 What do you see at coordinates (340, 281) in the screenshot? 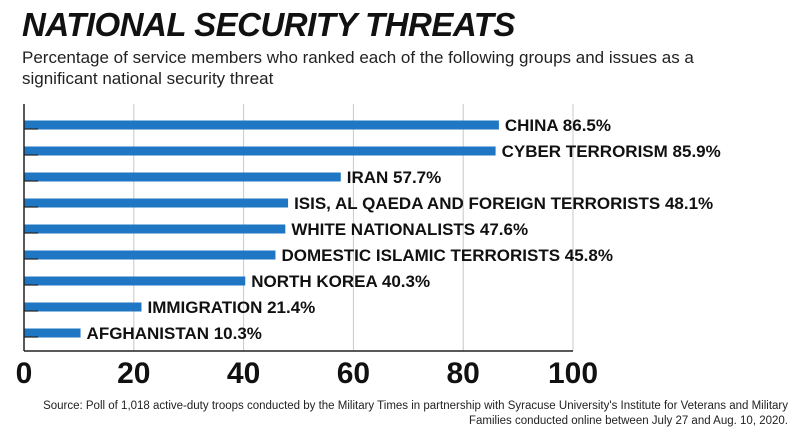
I see `data-label: NORTH KOREA 40.3%` at bounding box center [340, 281].